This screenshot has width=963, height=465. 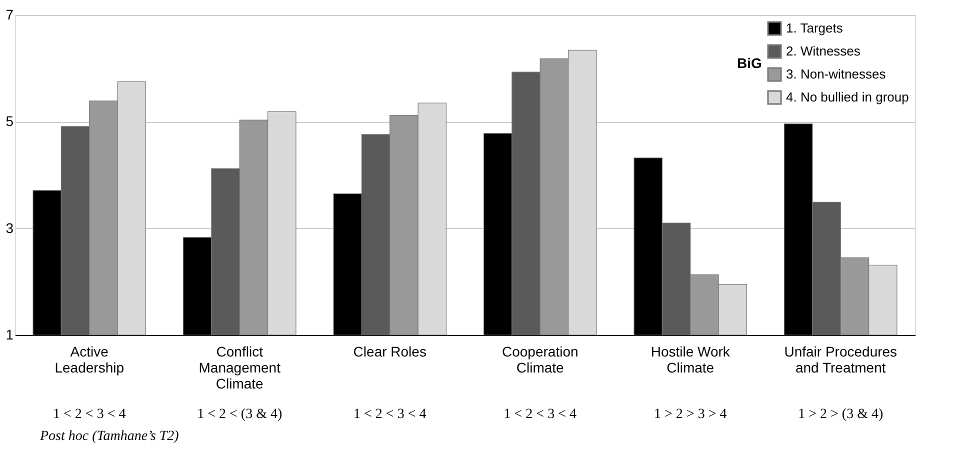 I want to click on legend-title: BiG, so click(x=749, y=63).